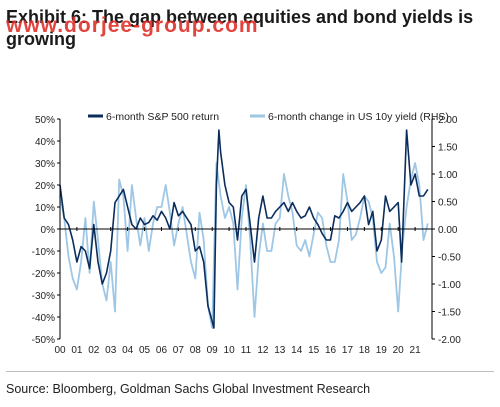  Describe the element at coordinates (128, 350) in the screenshot. I see `x-tick-label: 04` at that location.